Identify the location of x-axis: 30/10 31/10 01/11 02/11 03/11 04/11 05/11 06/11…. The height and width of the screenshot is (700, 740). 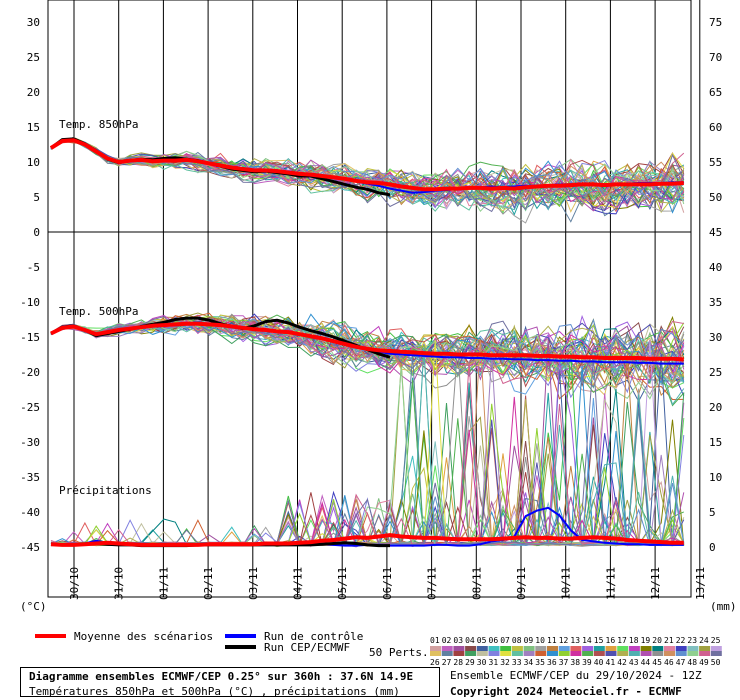
(387, 583).